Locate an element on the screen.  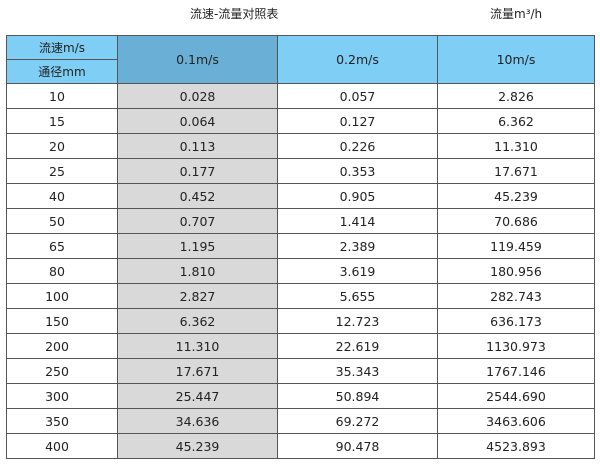
flow-cell: 50.894 is located at coordinates (357, 396).